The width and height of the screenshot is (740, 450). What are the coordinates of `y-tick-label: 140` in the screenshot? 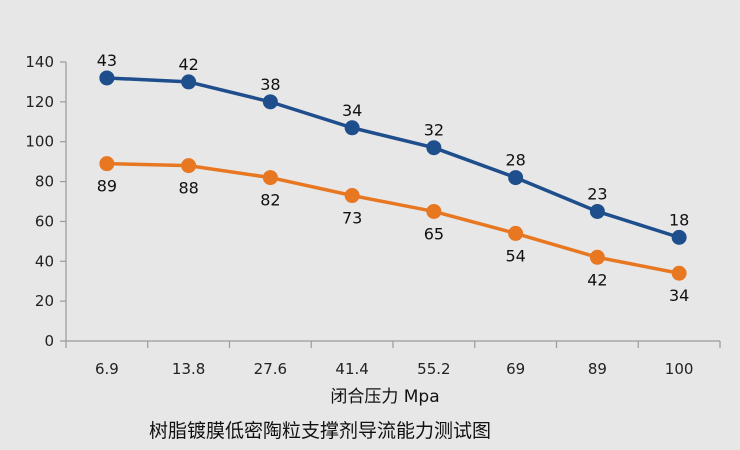 It's located at (39, 62).